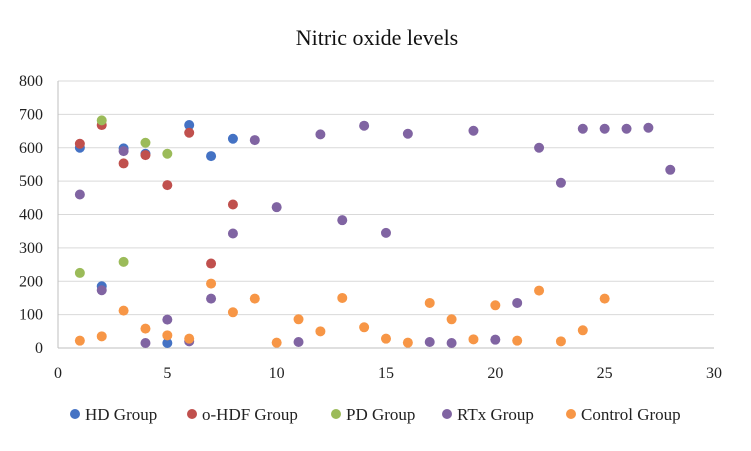 The height and width of the screenshot is (451, 751). I want to click on legend-item: Control Group, so click(623, 414).